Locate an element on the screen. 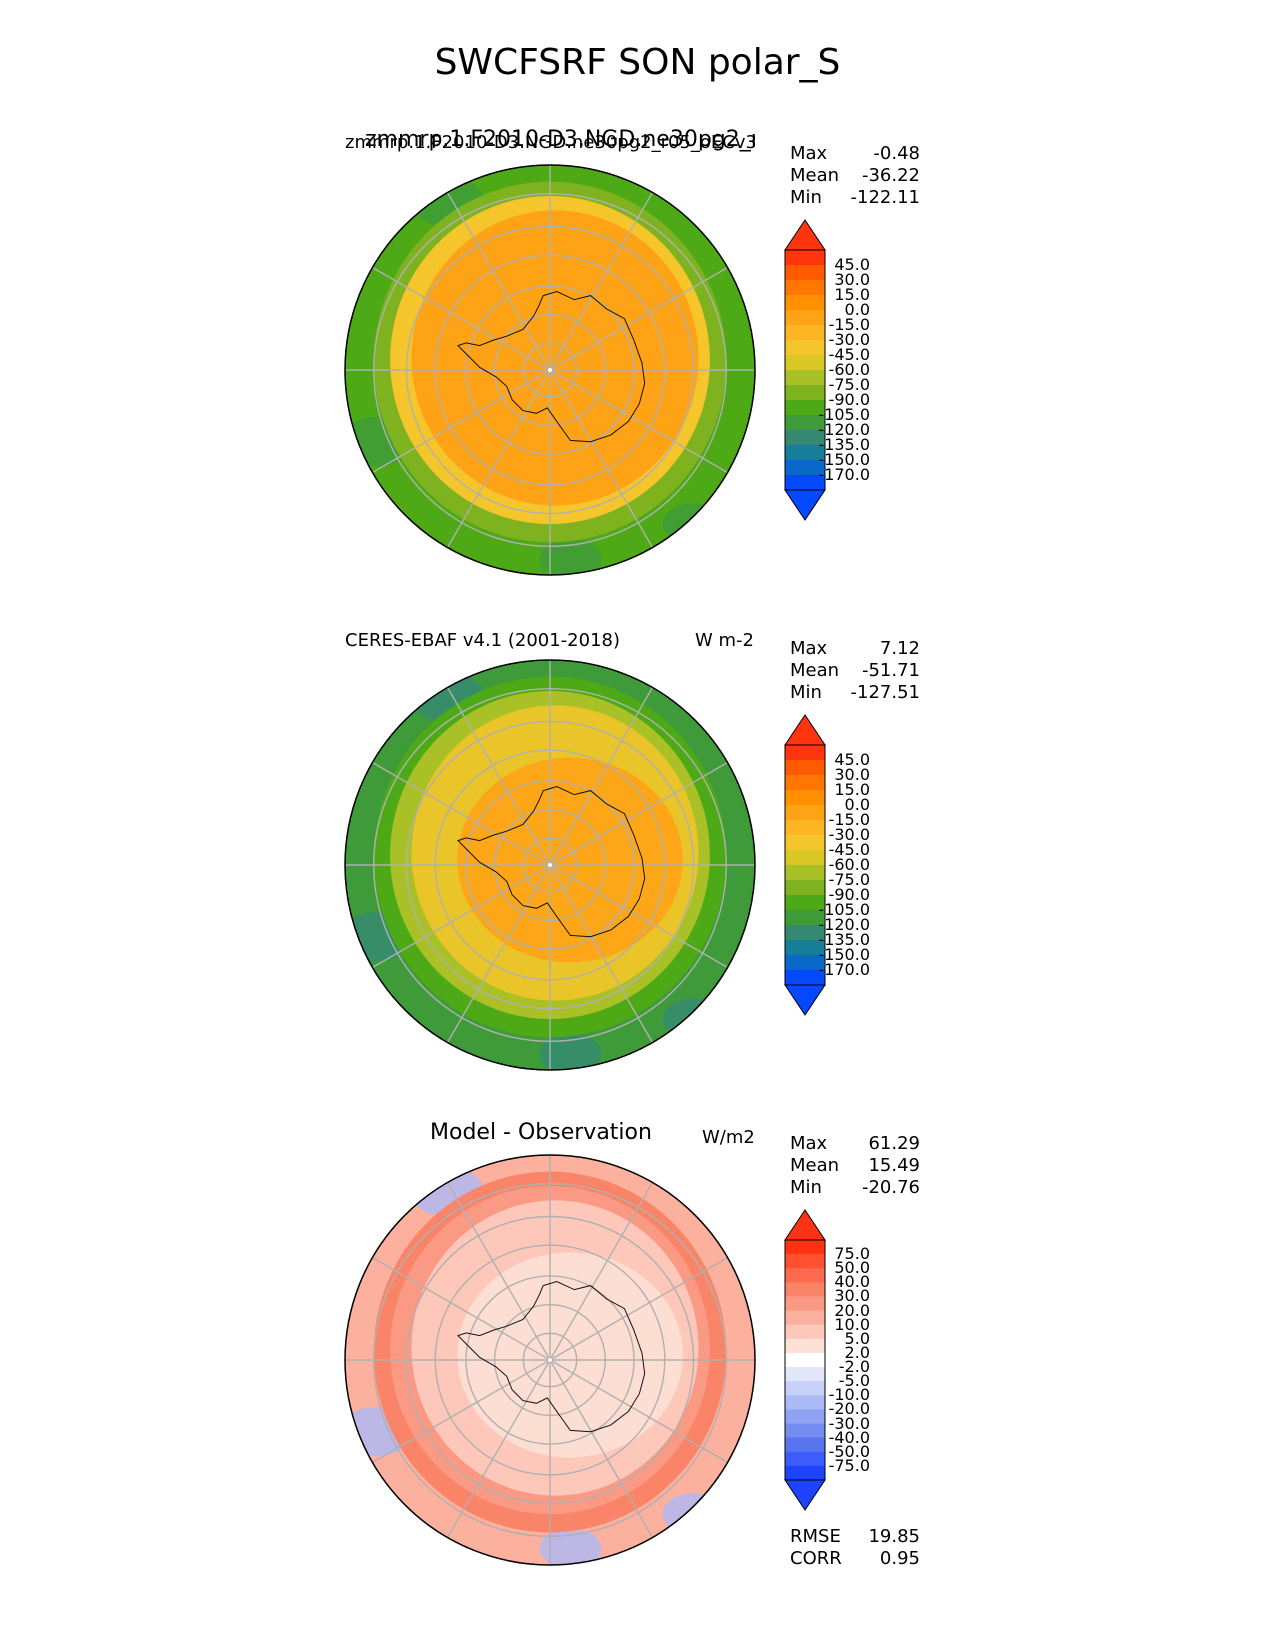 This screenshot has width=1275, height=1650. colorbar-tick-label: 50.0 is located at coordinates (852, 1268).